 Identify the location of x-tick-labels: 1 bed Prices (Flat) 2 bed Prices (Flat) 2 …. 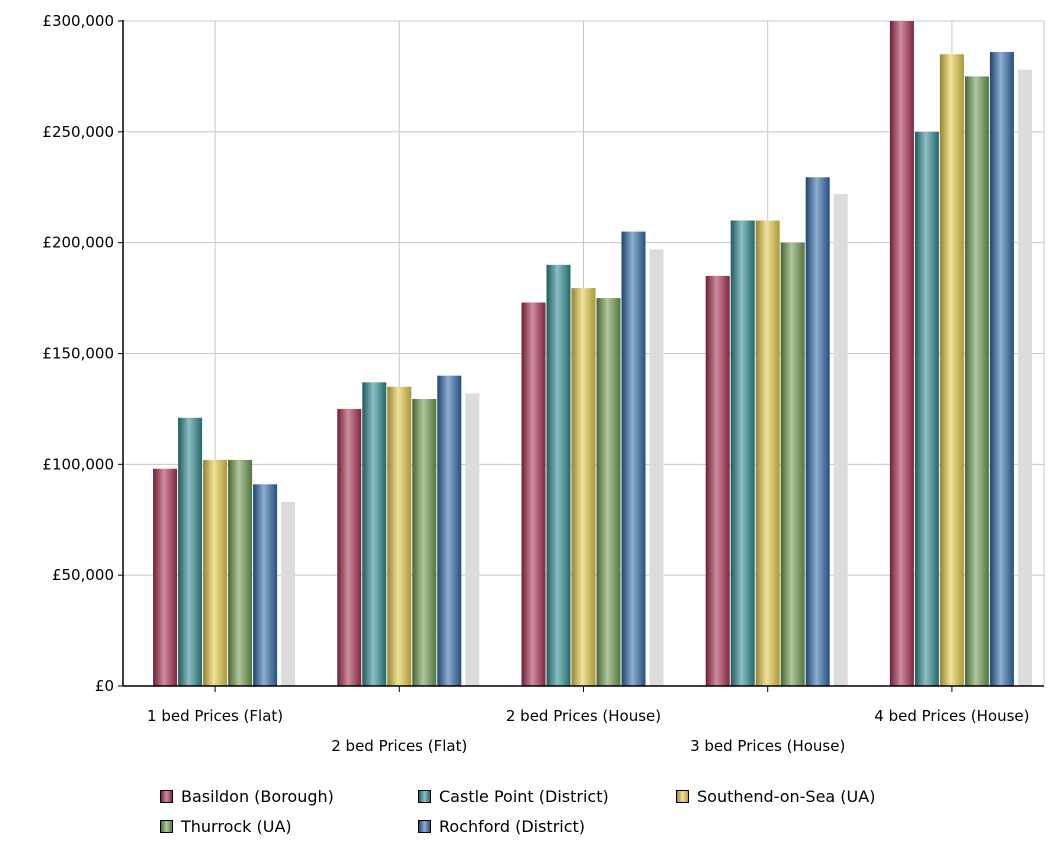
(588, 720).